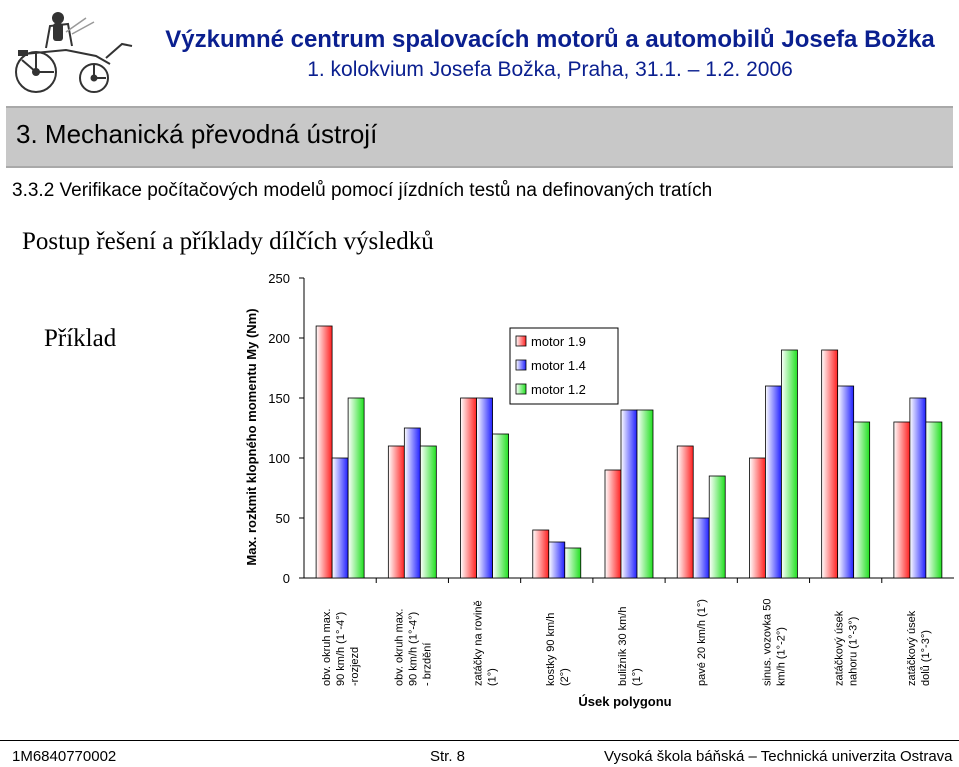 The width and height of the screenshot is (959, 767). What do you see at coordinates (197, 134) in the screenshot?
I see `section-title: 3. Mechanická převodná ústrojí` at bounding box center [197, 134].